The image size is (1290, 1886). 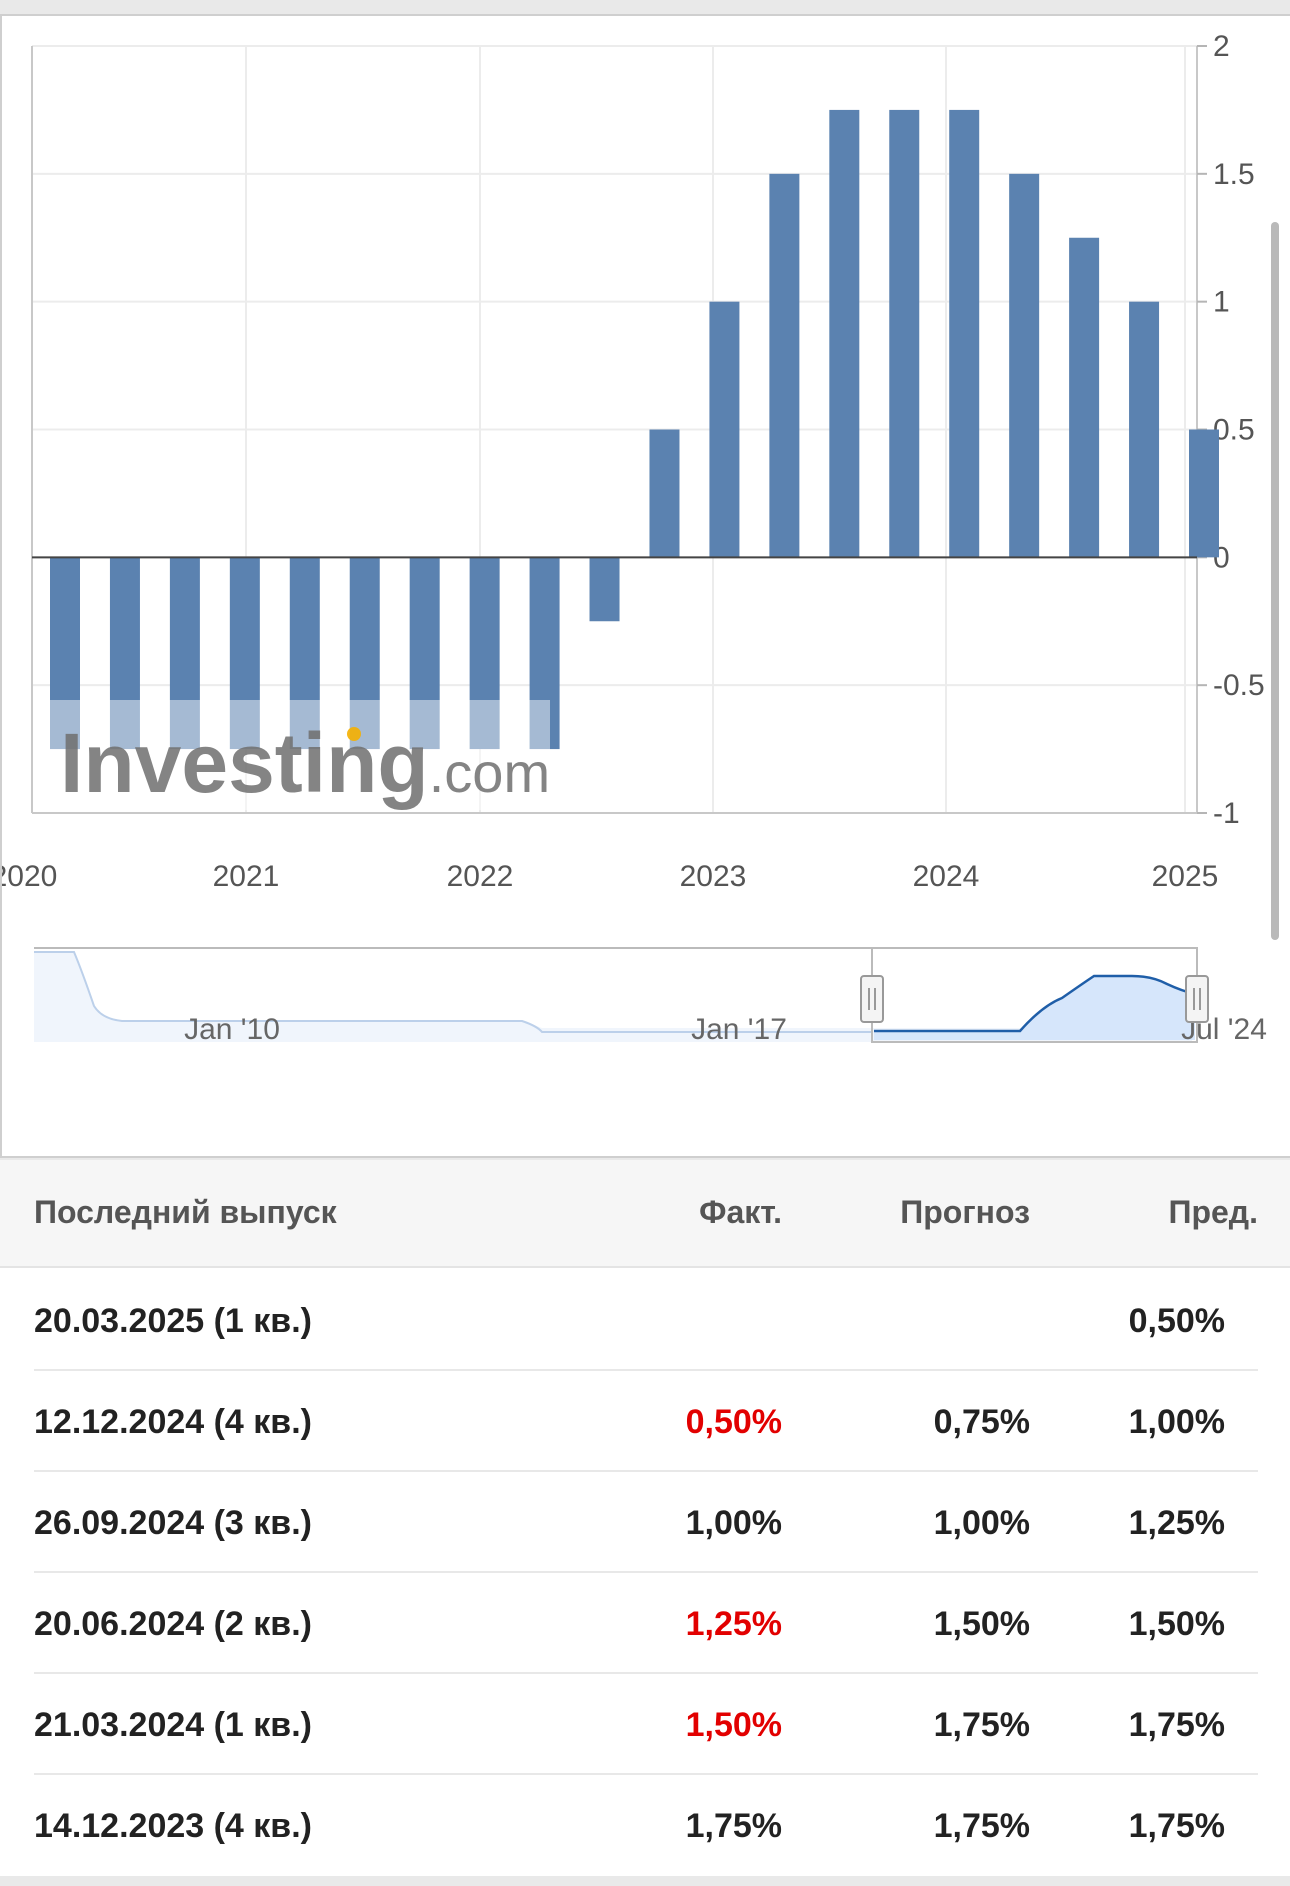 I want to click on table-row: 20.03.2025 (1 кв.) 0,50%, so click(x=645, y=1320).